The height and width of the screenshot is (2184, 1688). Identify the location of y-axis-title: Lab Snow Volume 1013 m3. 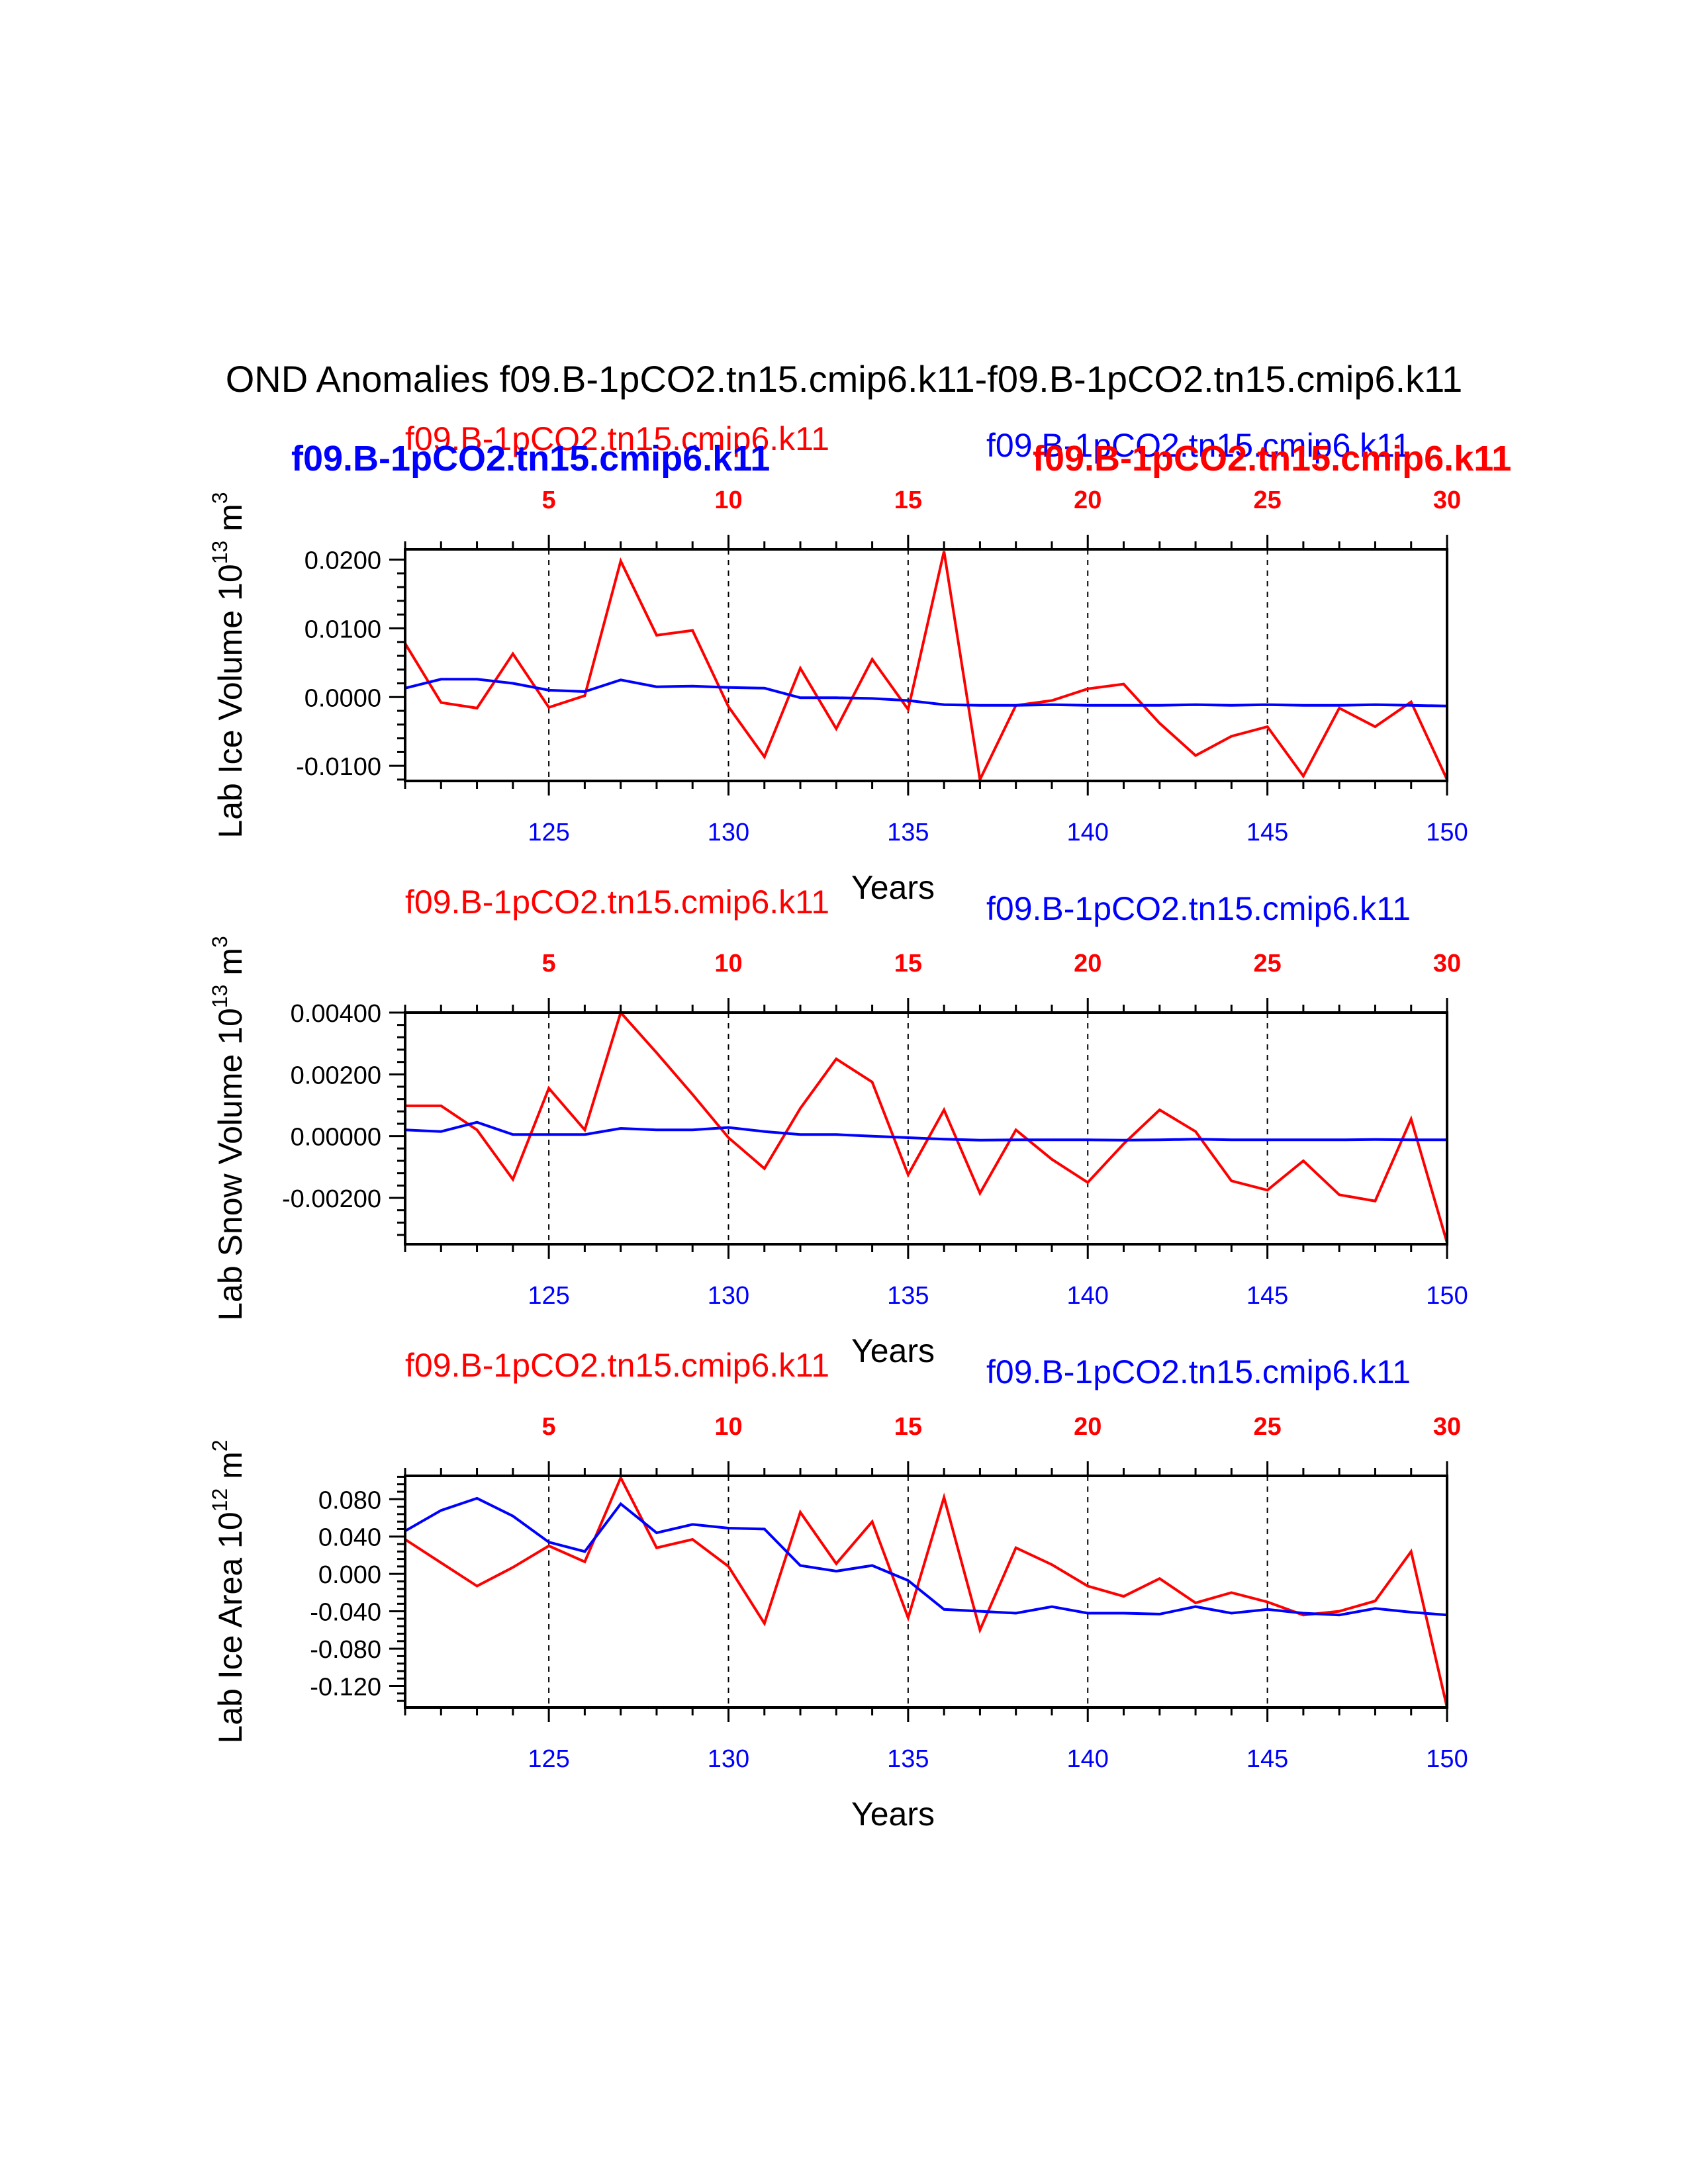
(228, 1128).